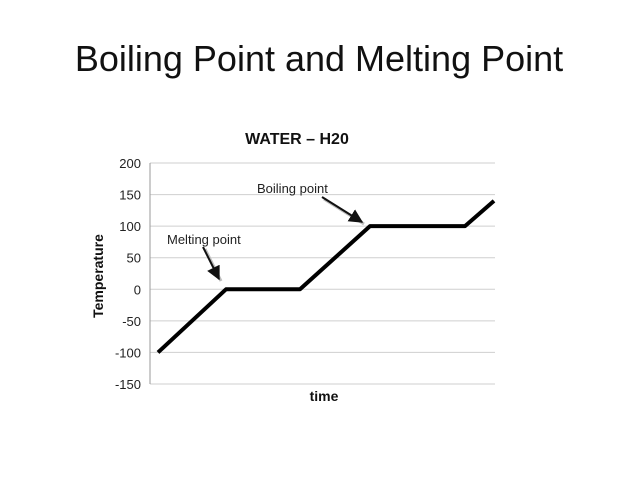 The height and width of the screenshot is (479, 638). What do you see at coordinates (131, 321) in the screenshot?
I see `y-tick-label: -50` at bounding box center [131, 321].